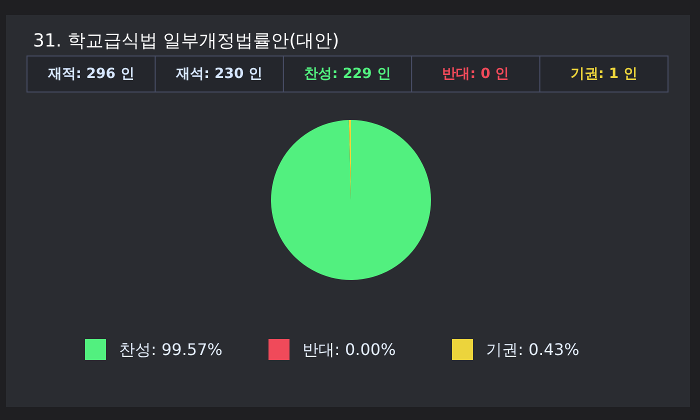 The height and width of the screenshot is (420, 700). I want to click on legend-label: 찬성: 99.57%, so click(170, 349).